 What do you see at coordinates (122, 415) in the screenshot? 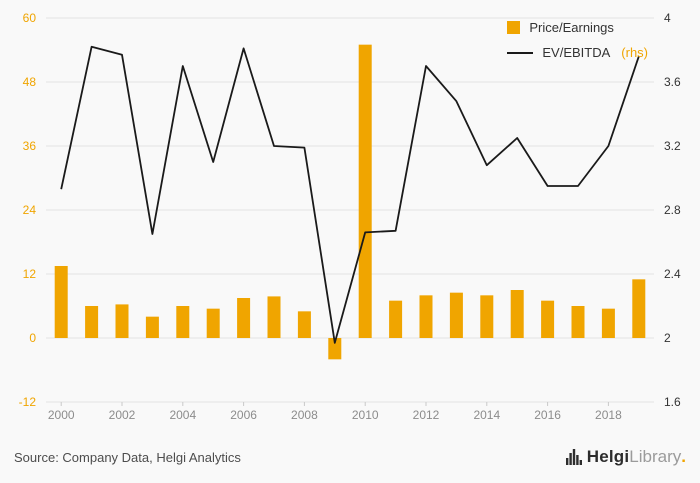
I see `x-axis-tick-label: 2002` at bounding box center [122, 415].